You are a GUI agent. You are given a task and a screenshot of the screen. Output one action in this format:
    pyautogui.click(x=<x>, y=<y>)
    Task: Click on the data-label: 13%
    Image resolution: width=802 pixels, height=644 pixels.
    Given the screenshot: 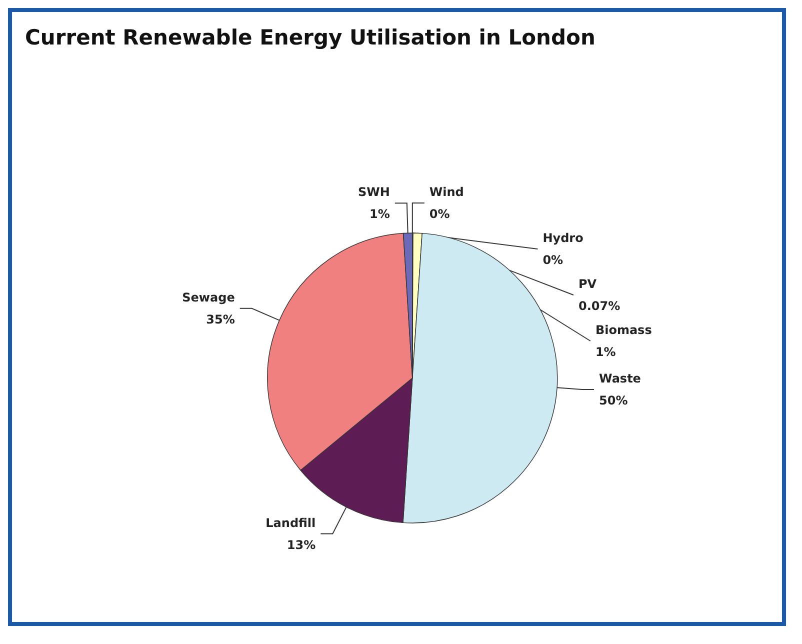 What is the action you would take?
    pyautogui.click(x=301, y=545)
    